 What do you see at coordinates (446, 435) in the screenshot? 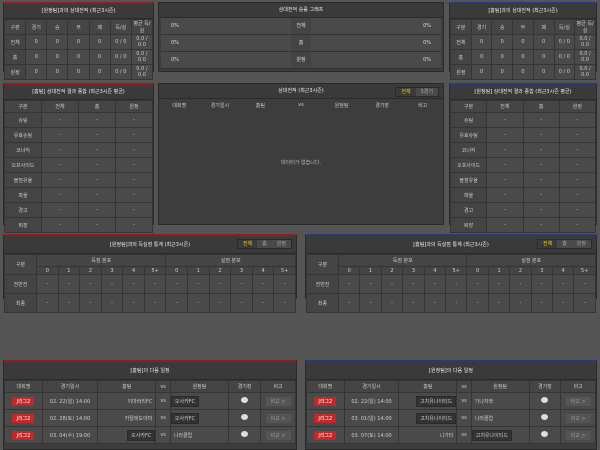
I see `home-team: 니가타` at bounding box center [446, 435].